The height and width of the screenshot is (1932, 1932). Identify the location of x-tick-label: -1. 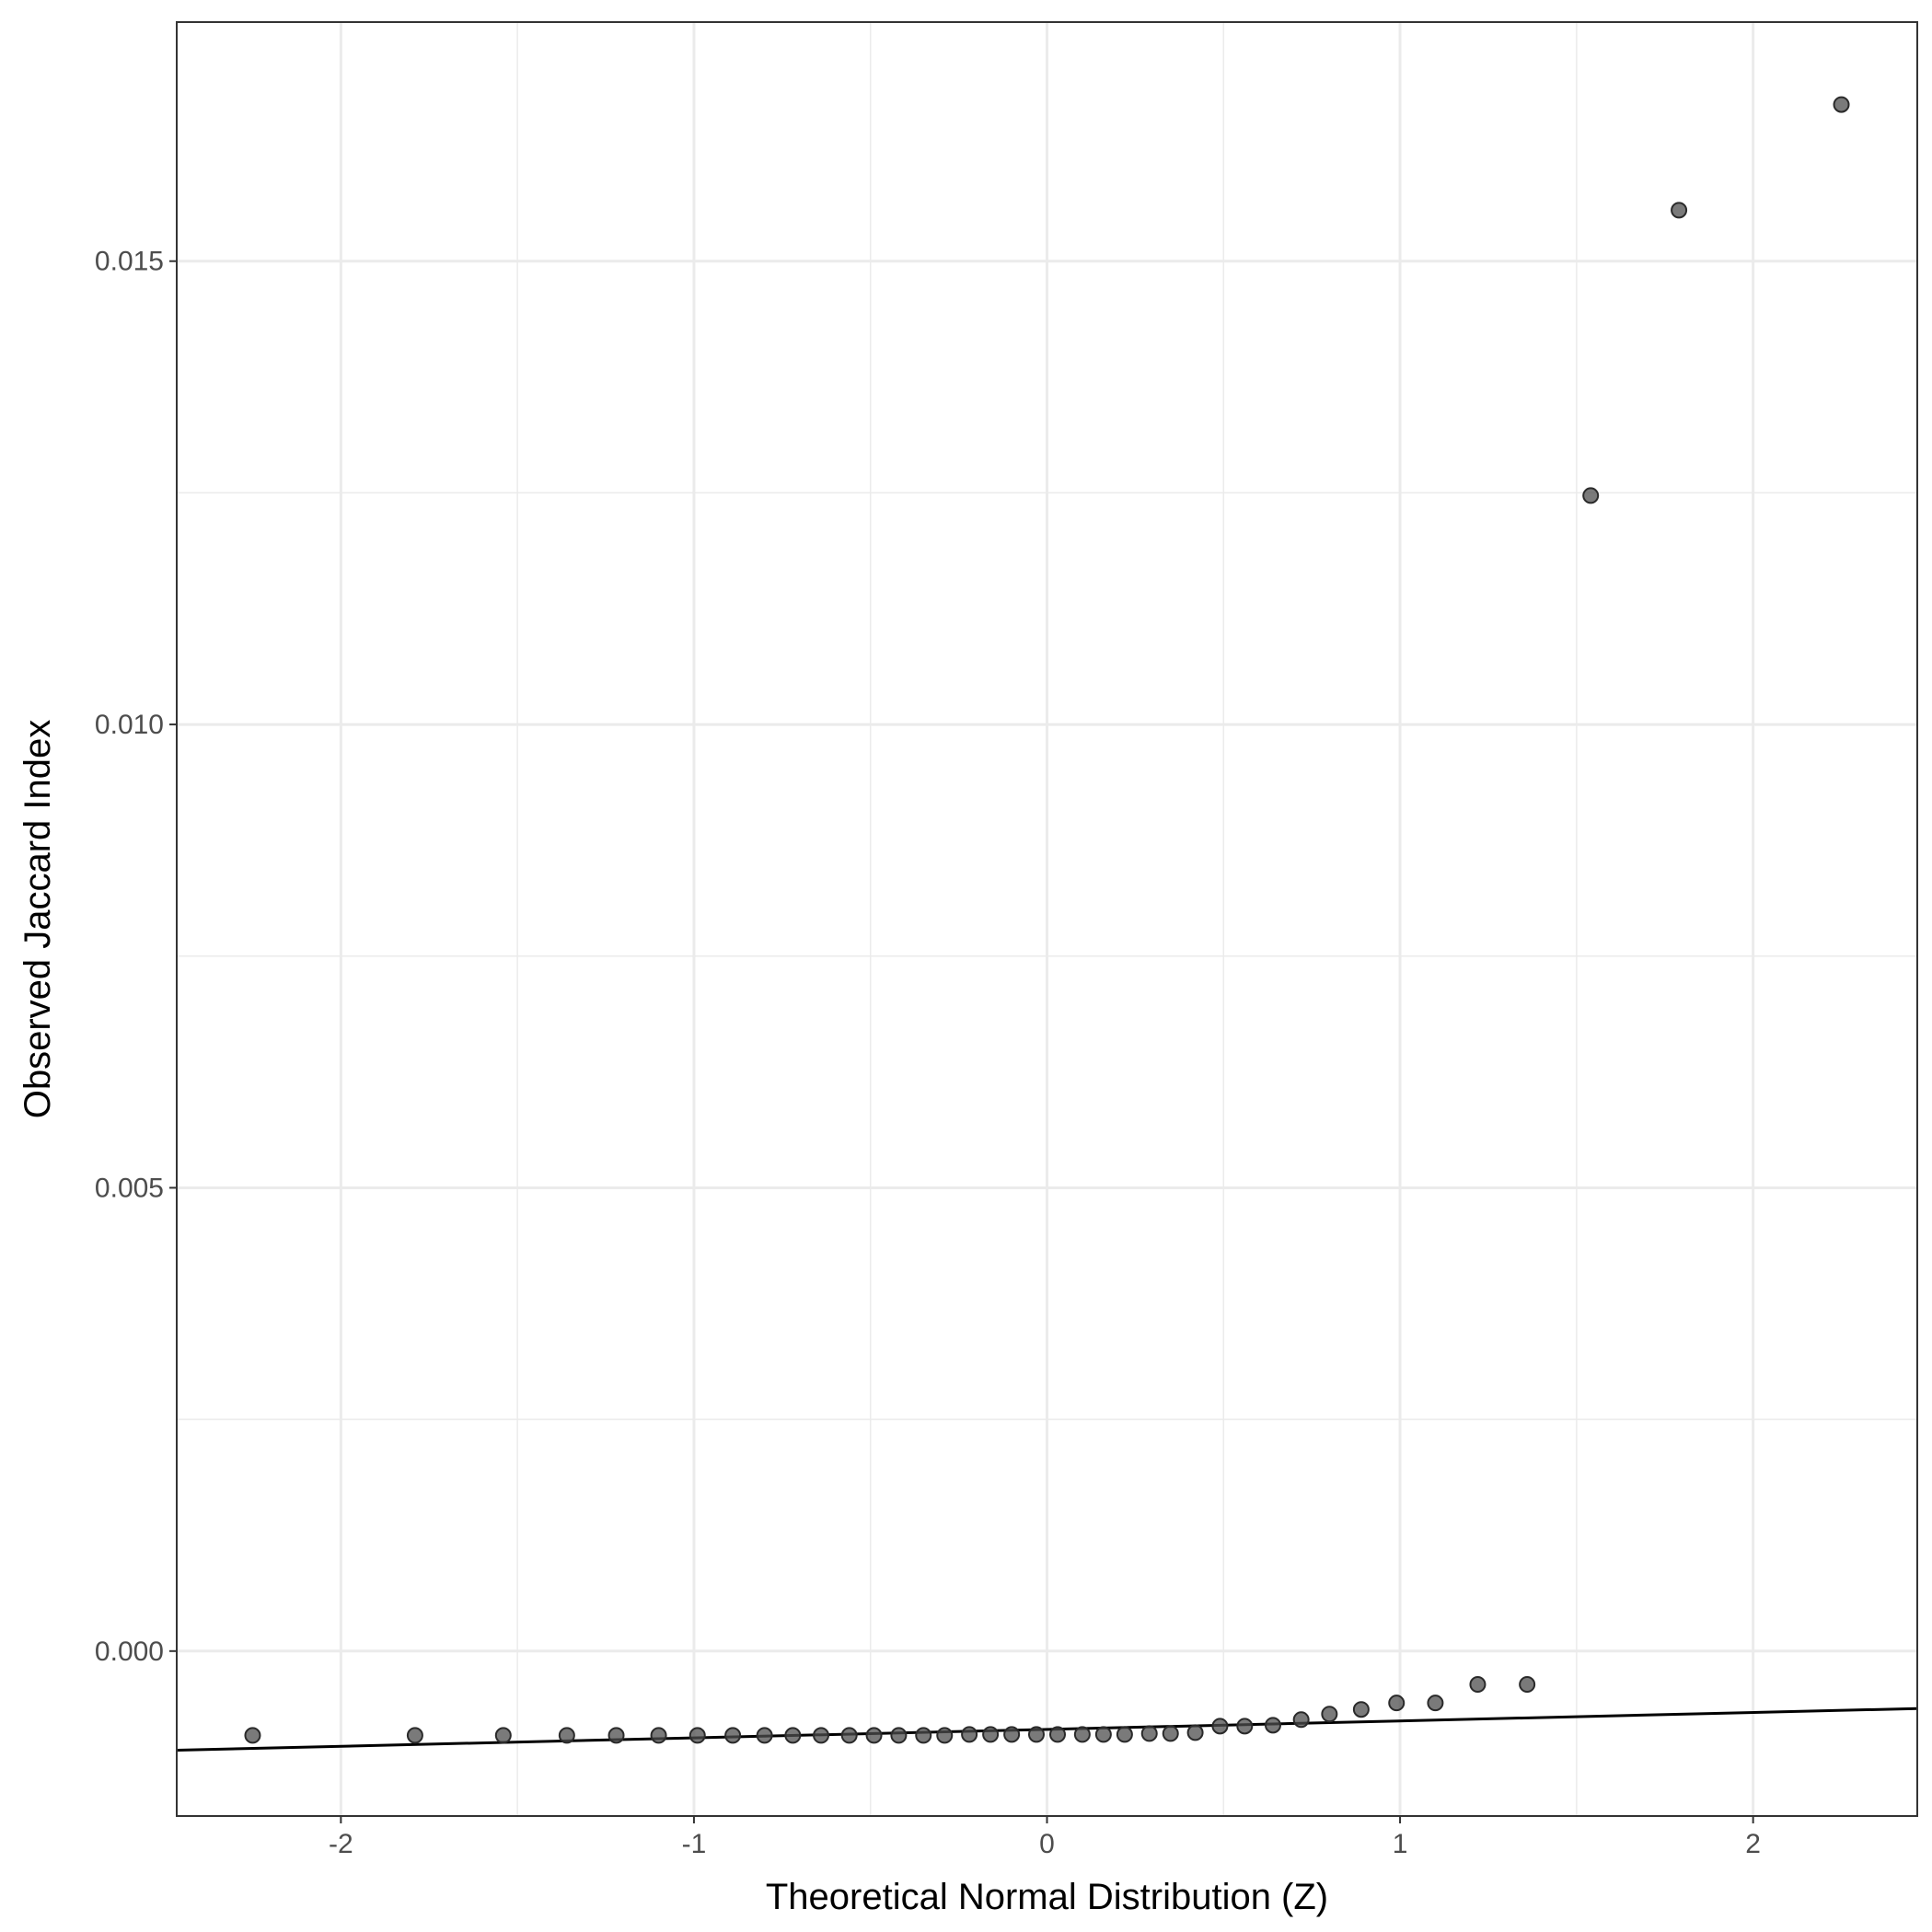
(695, 1844).